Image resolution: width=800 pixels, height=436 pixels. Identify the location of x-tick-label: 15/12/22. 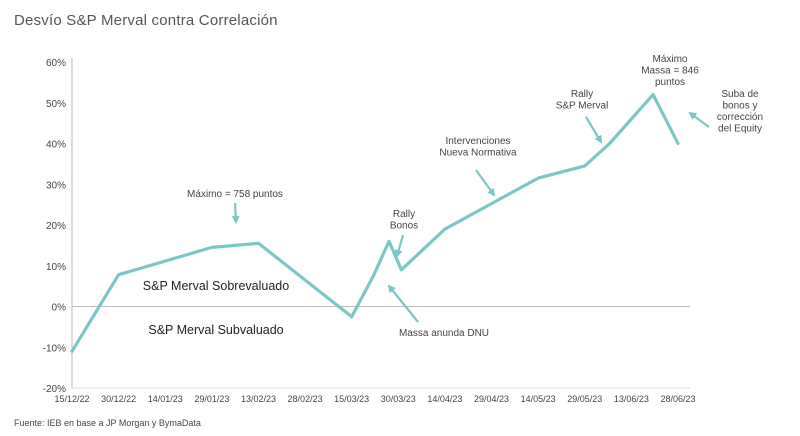
(71, 399).